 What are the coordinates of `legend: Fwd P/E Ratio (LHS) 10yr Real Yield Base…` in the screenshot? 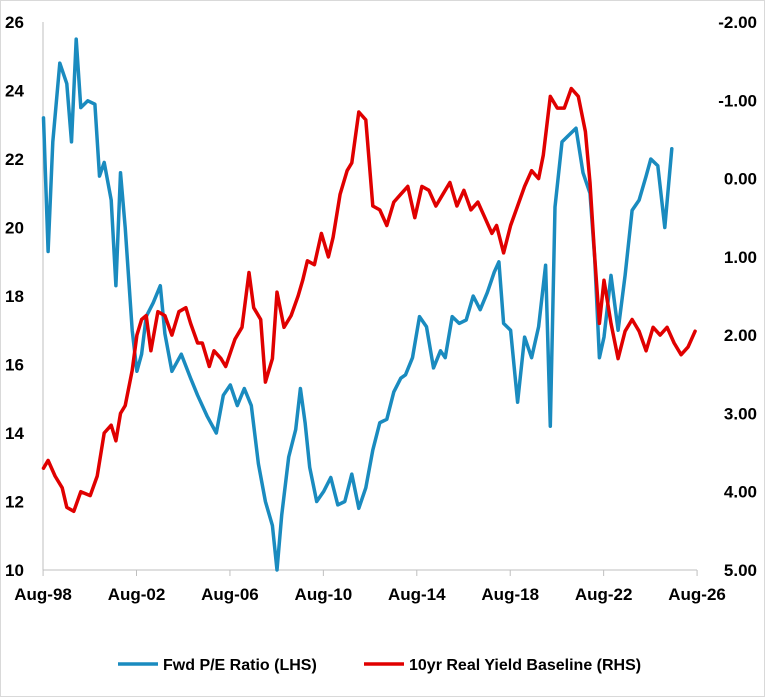 It's located at (379, 665).